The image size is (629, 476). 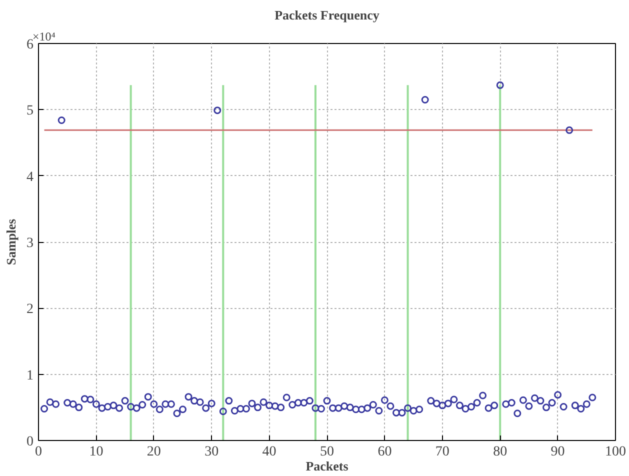 I want to click on x-tick-label: 40, so click(x=269, y=452).